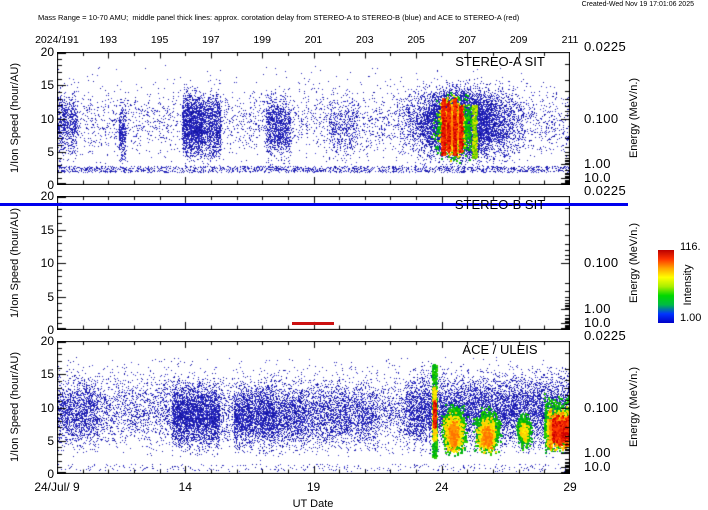  I want to click on top-axis-tick-label: 211, so click(570, 40).